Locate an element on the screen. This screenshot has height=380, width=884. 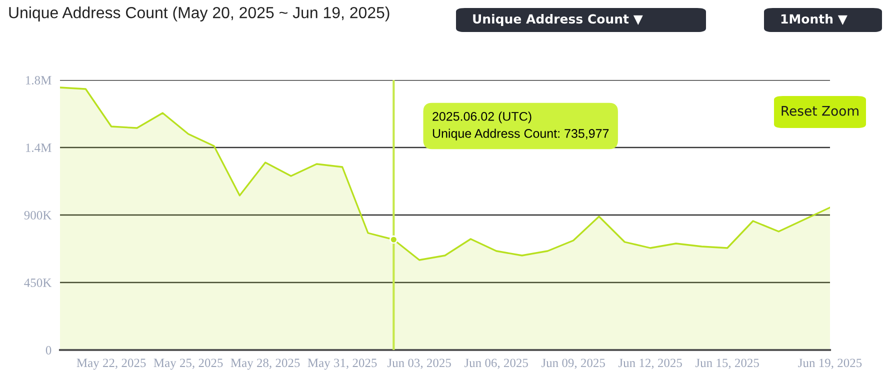
x-tick-label: May 22, 2025 is located at coordinates (111, 364).